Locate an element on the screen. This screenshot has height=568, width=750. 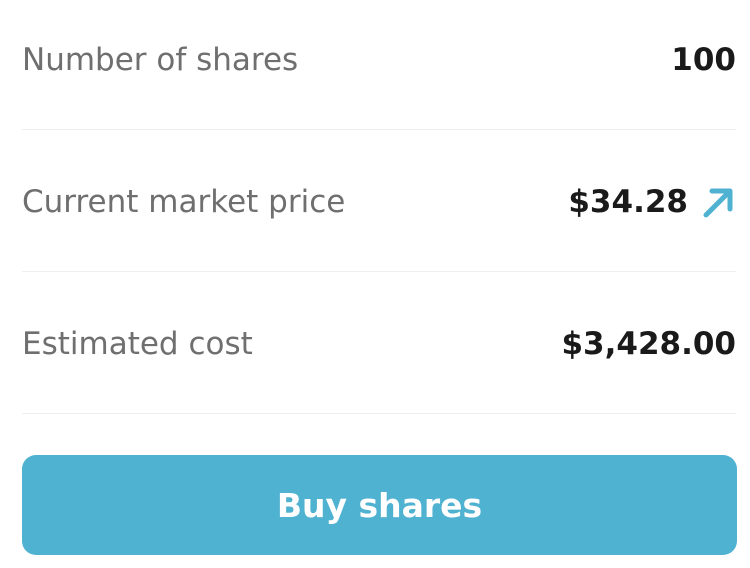
price-value-group: $34.28 is located at coordinates (652, 202).